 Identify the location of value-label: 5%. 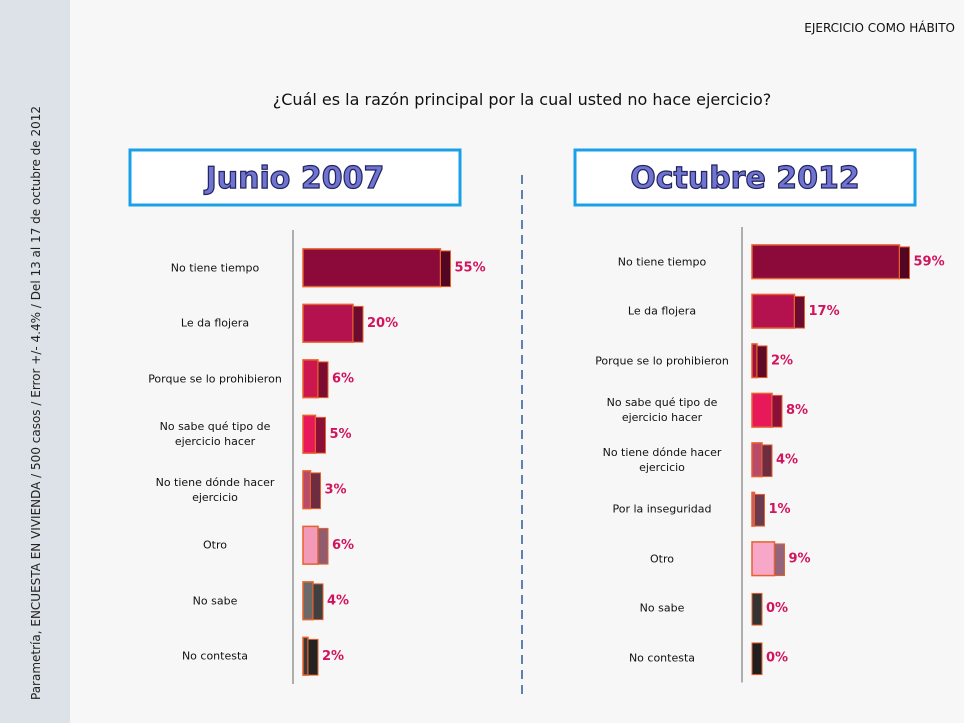
(341, 434).